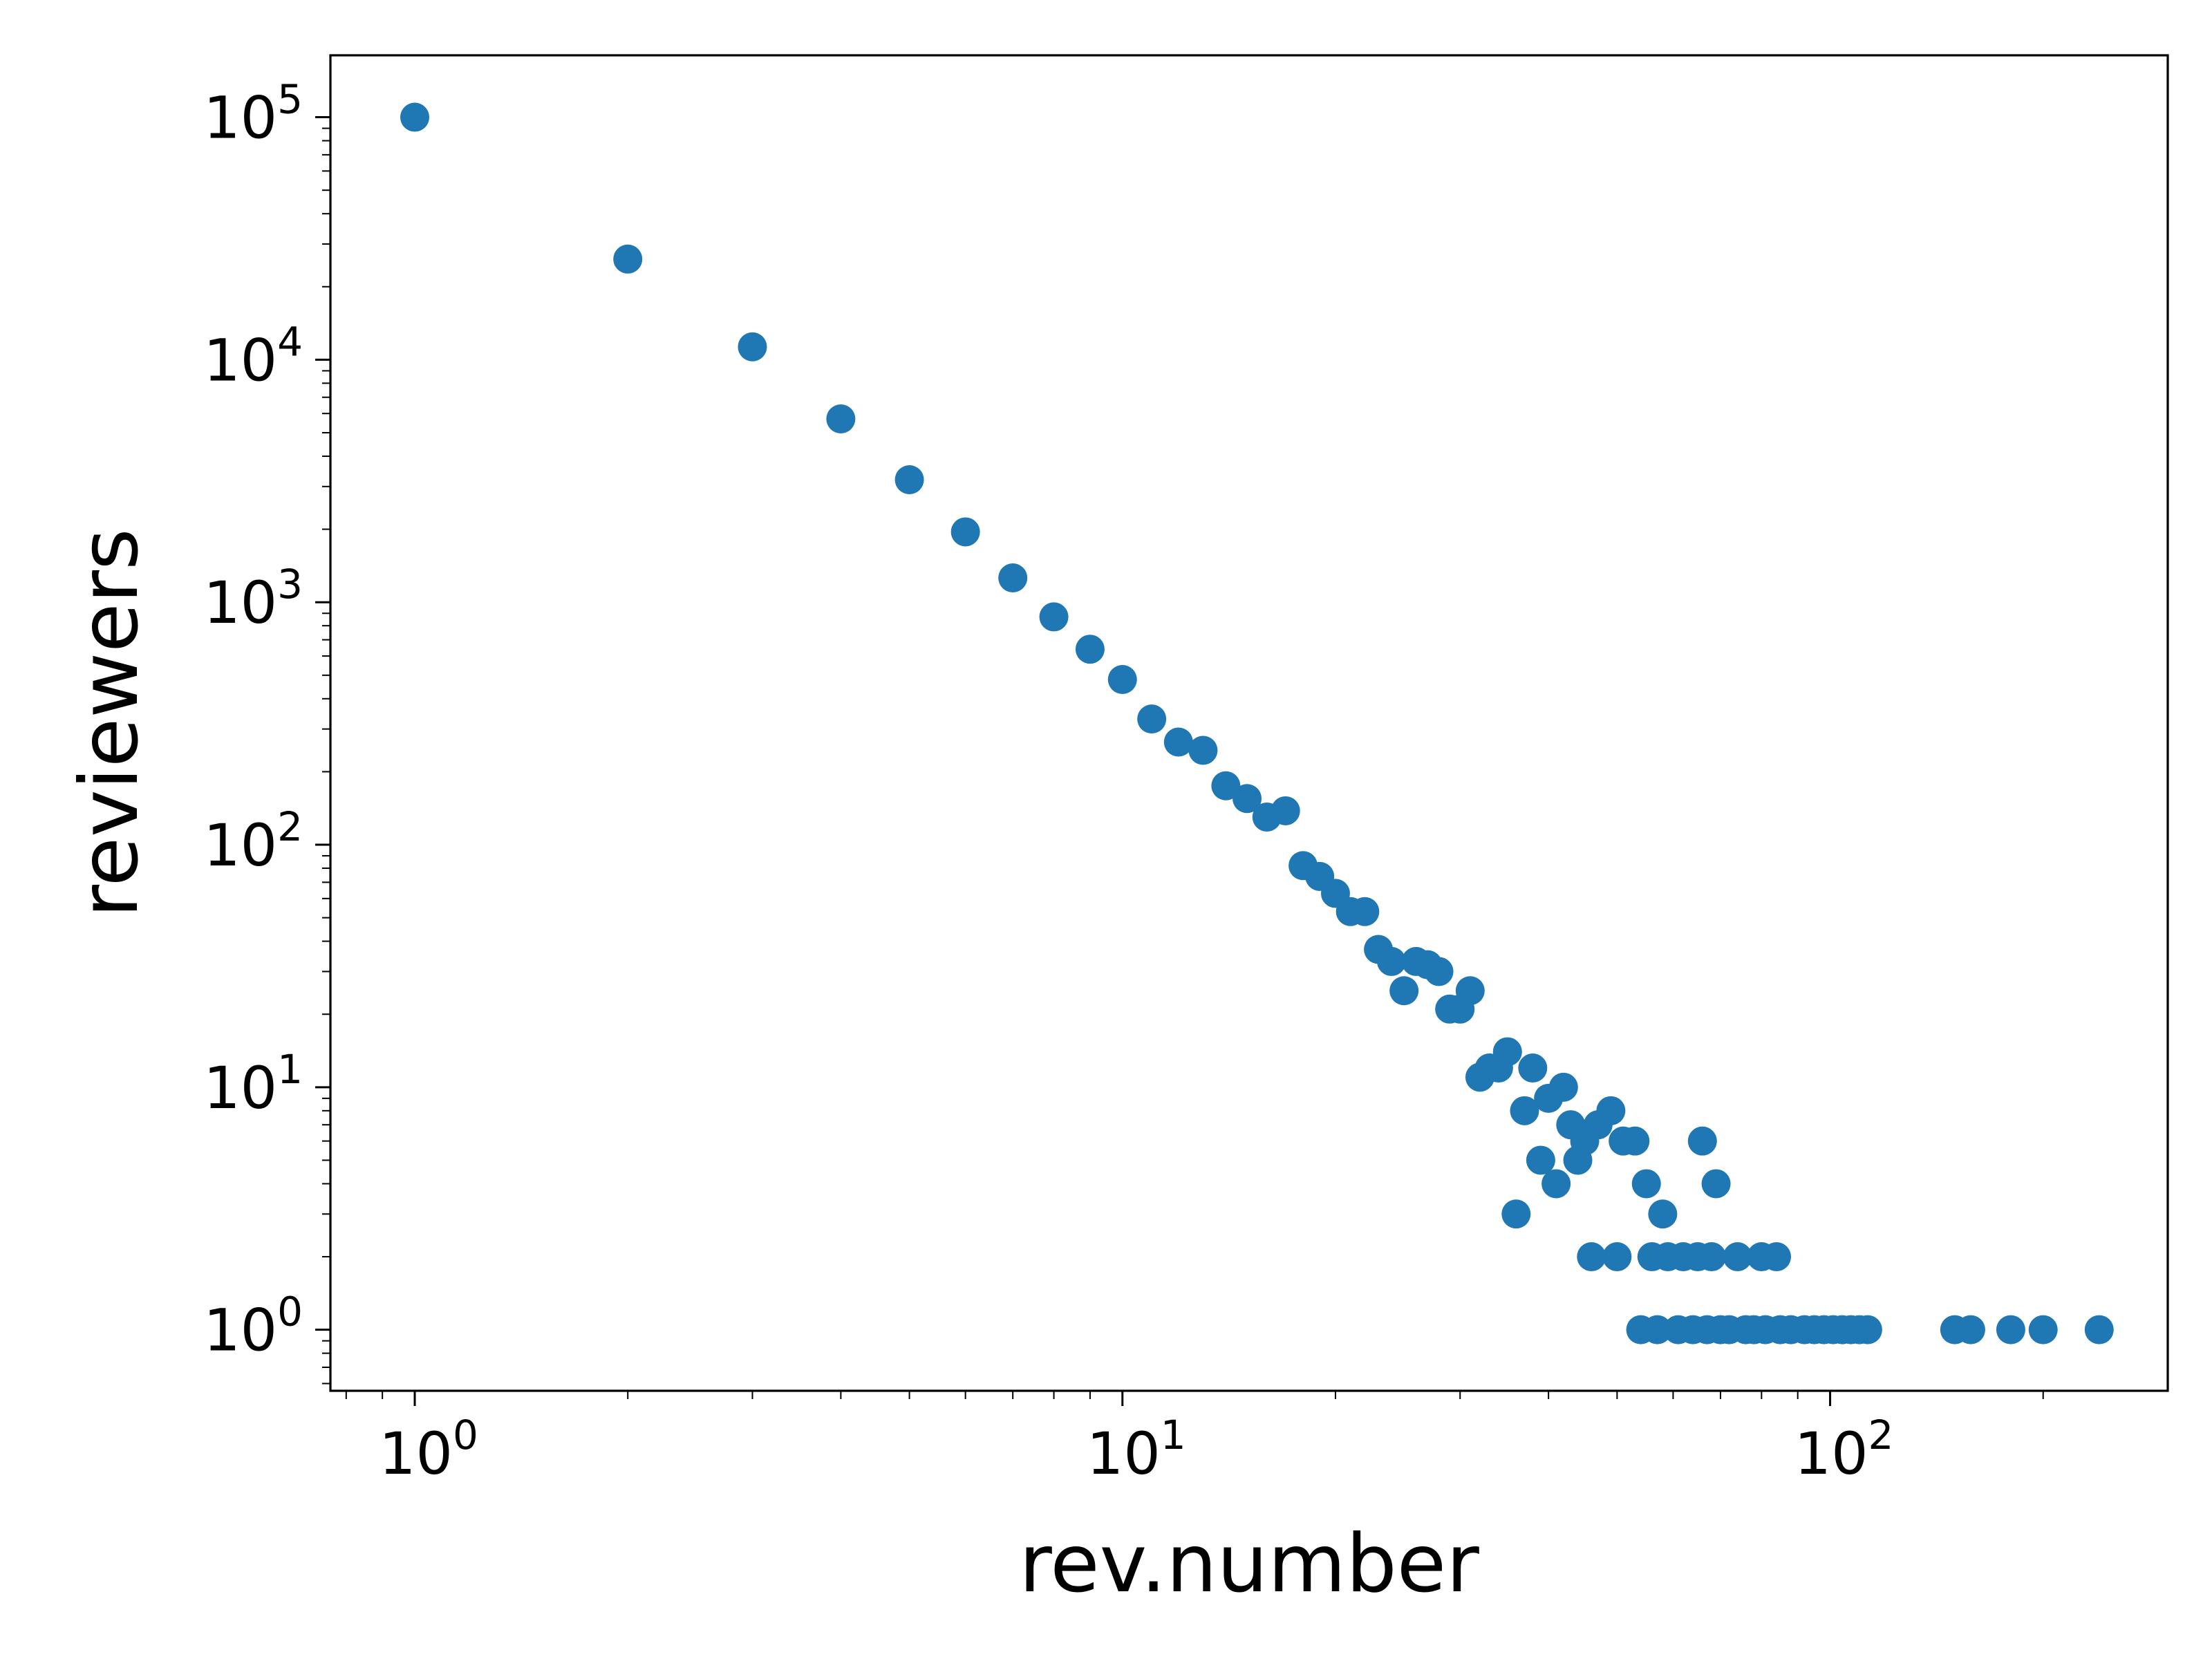 The image size is (2212, 1659). What do you see at coordinates (109, 723) in the screenshot?
I see `y-axis-label: reviewers` at bounding box center [109, 723].